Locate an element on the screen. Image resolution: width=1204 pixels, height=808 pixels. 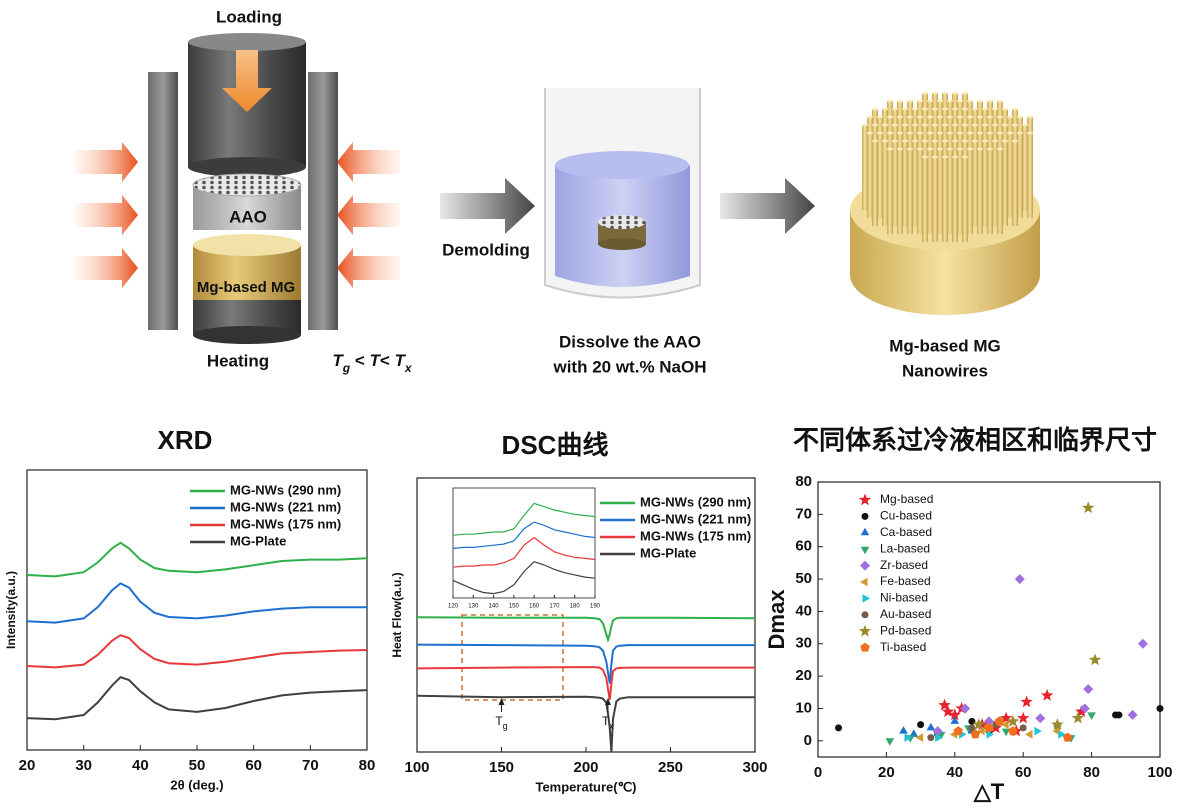
chart-title: DSC曲线 is located at coordinates (555, 445).